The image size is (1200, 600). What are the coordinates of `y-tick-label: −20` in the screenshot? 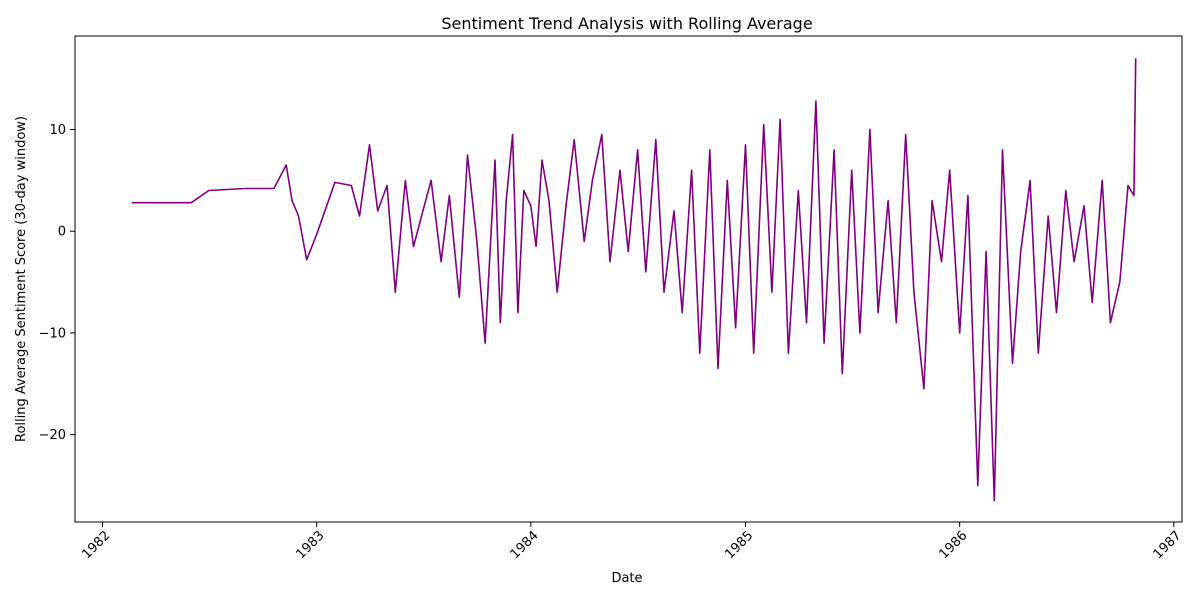 It's located at (52, 435).